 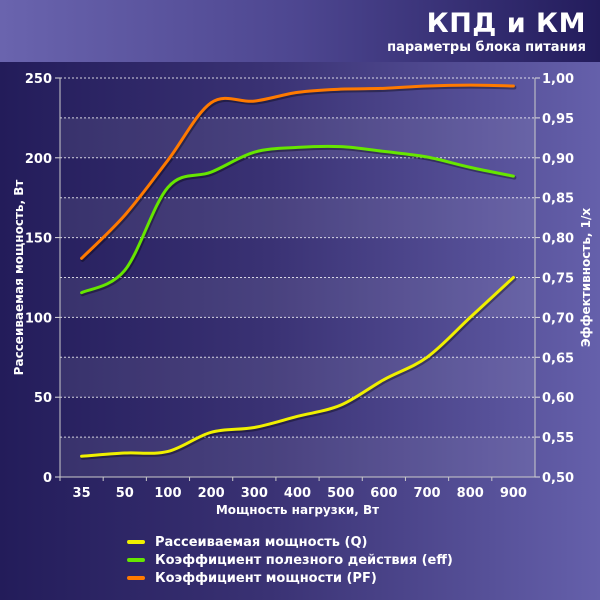 What do you see at coordinates (211, 493) in the screenshot?
I see `x-tick-label: 200` at bounding box center [211, 493].